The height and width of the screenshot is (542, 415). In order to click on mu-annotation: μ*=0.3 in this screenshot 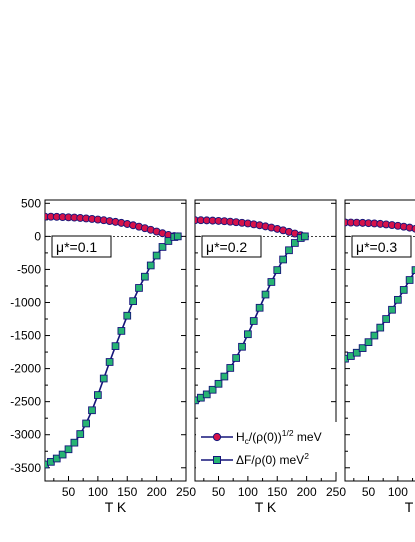, I will do `click(381, 246)`.